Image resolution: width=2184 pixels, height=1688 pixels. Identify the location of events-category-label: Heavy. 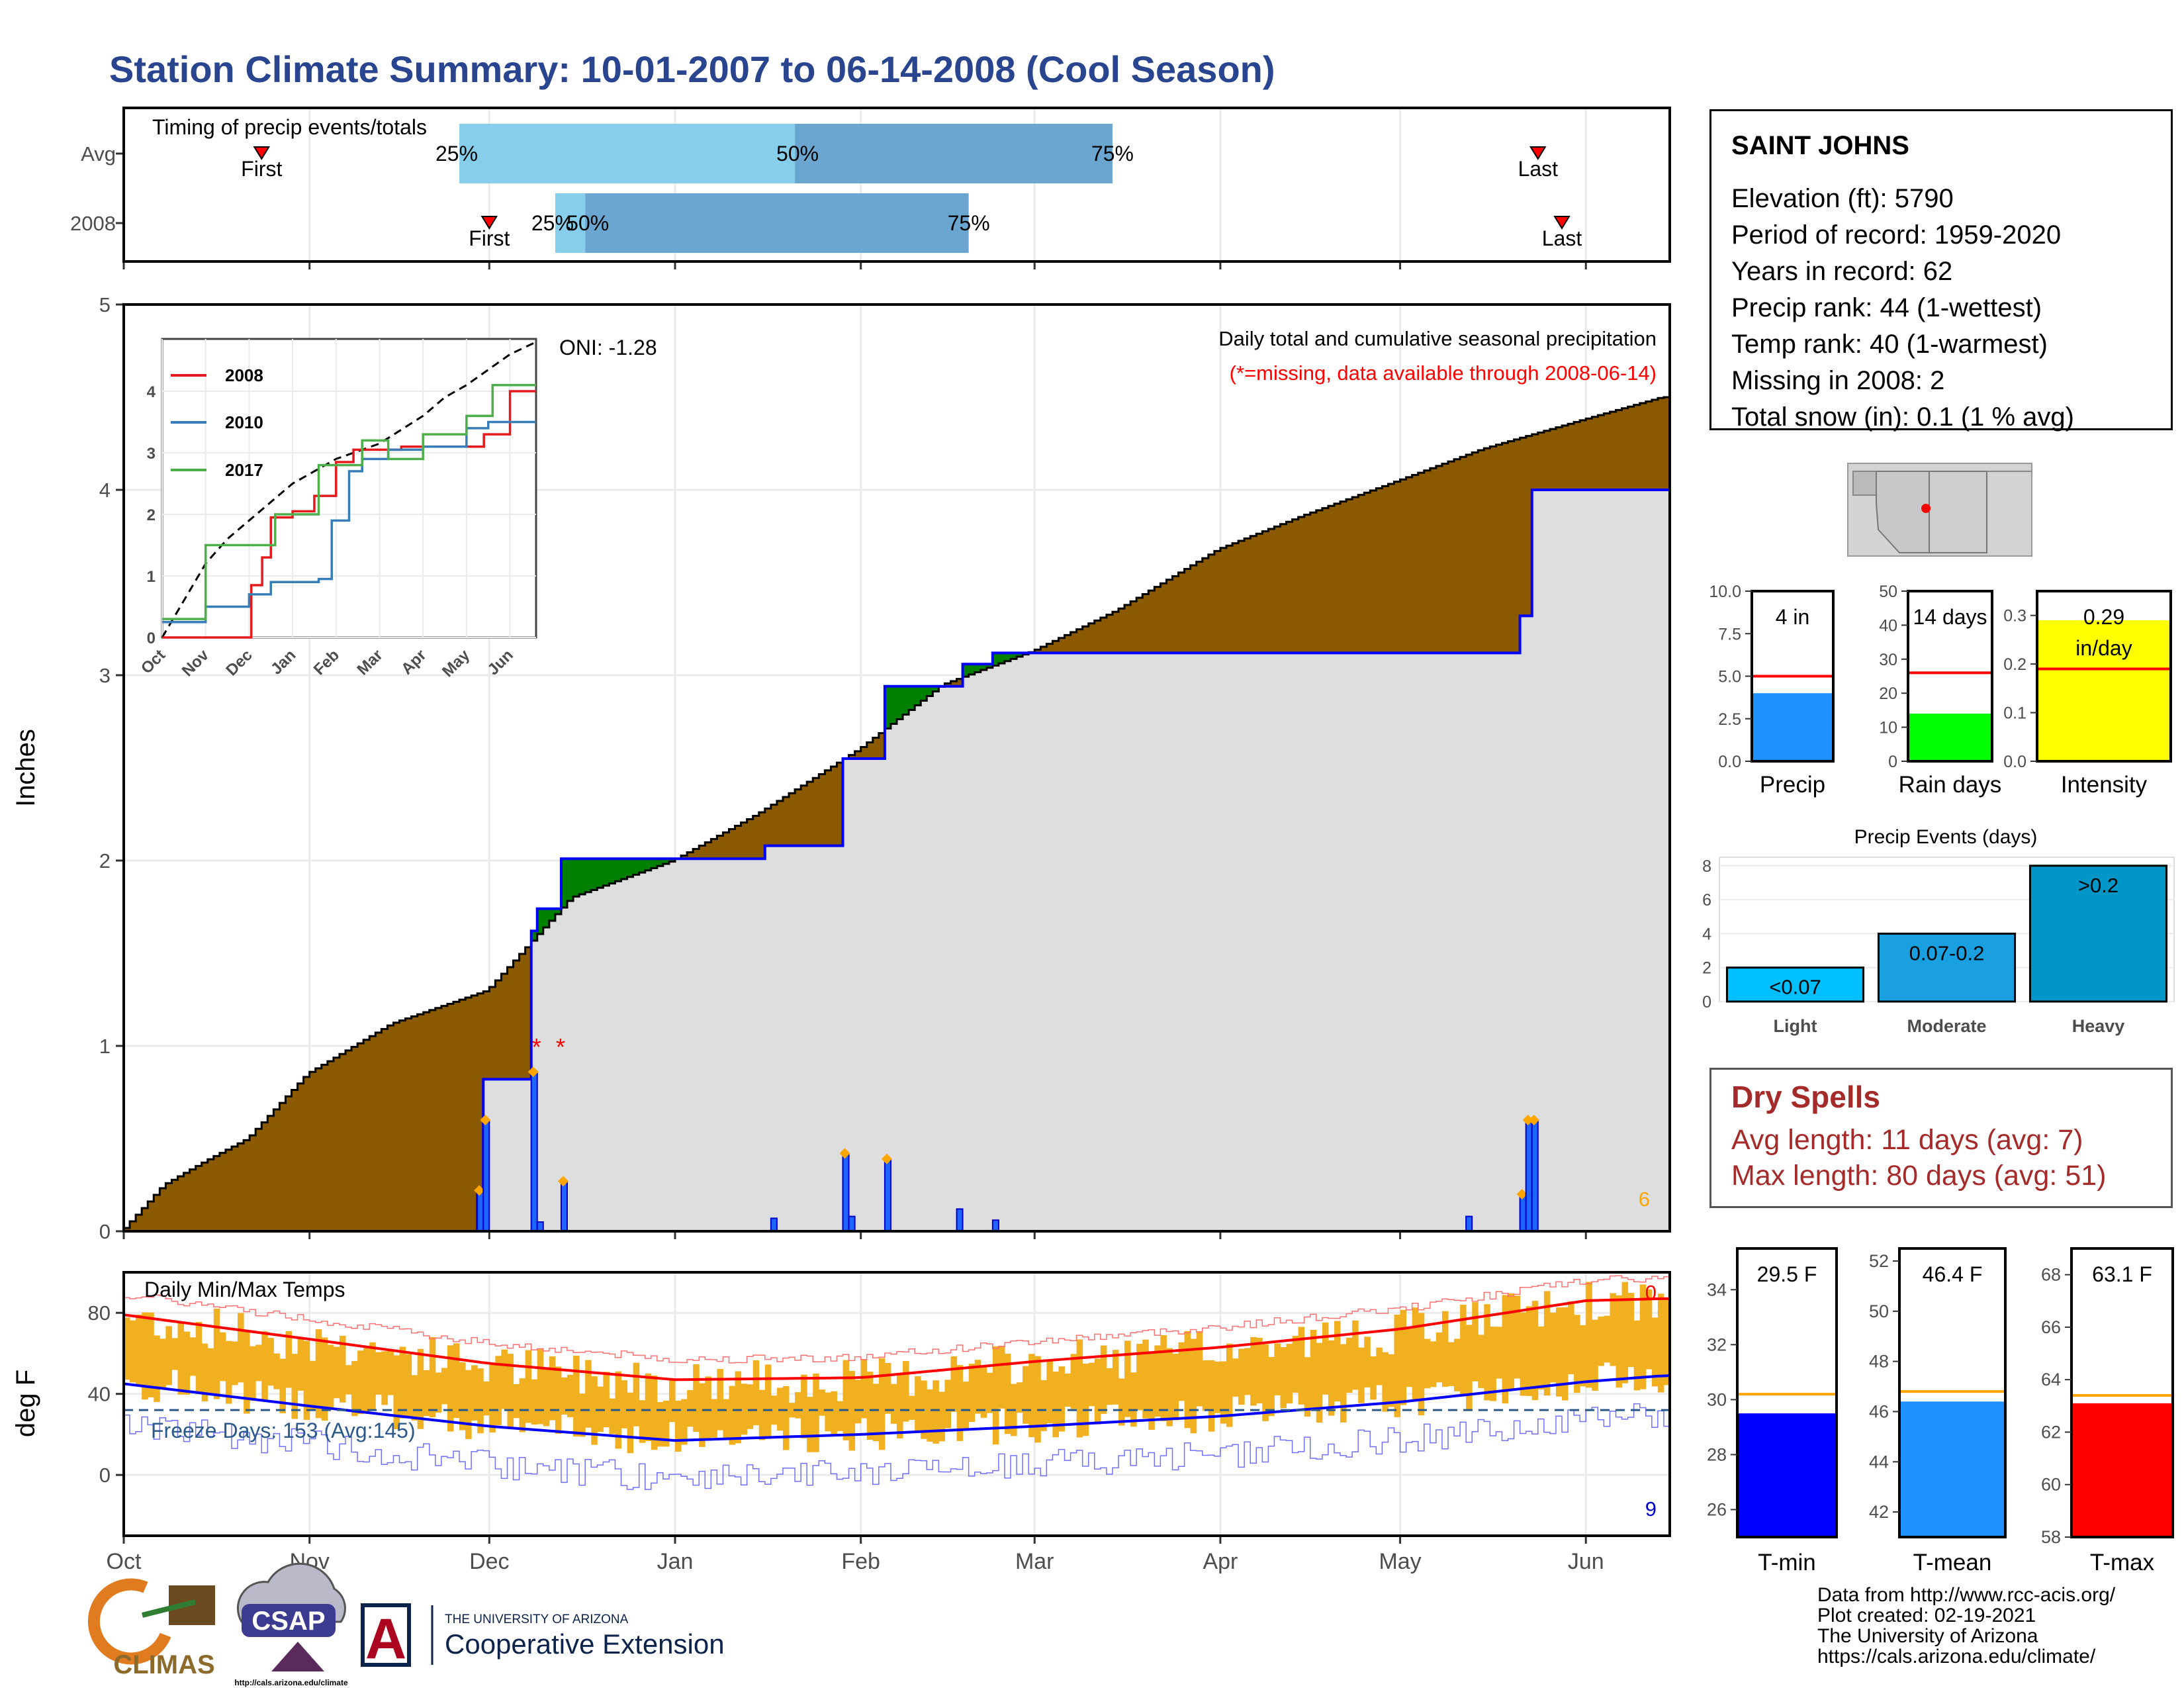
(2098, 1026).